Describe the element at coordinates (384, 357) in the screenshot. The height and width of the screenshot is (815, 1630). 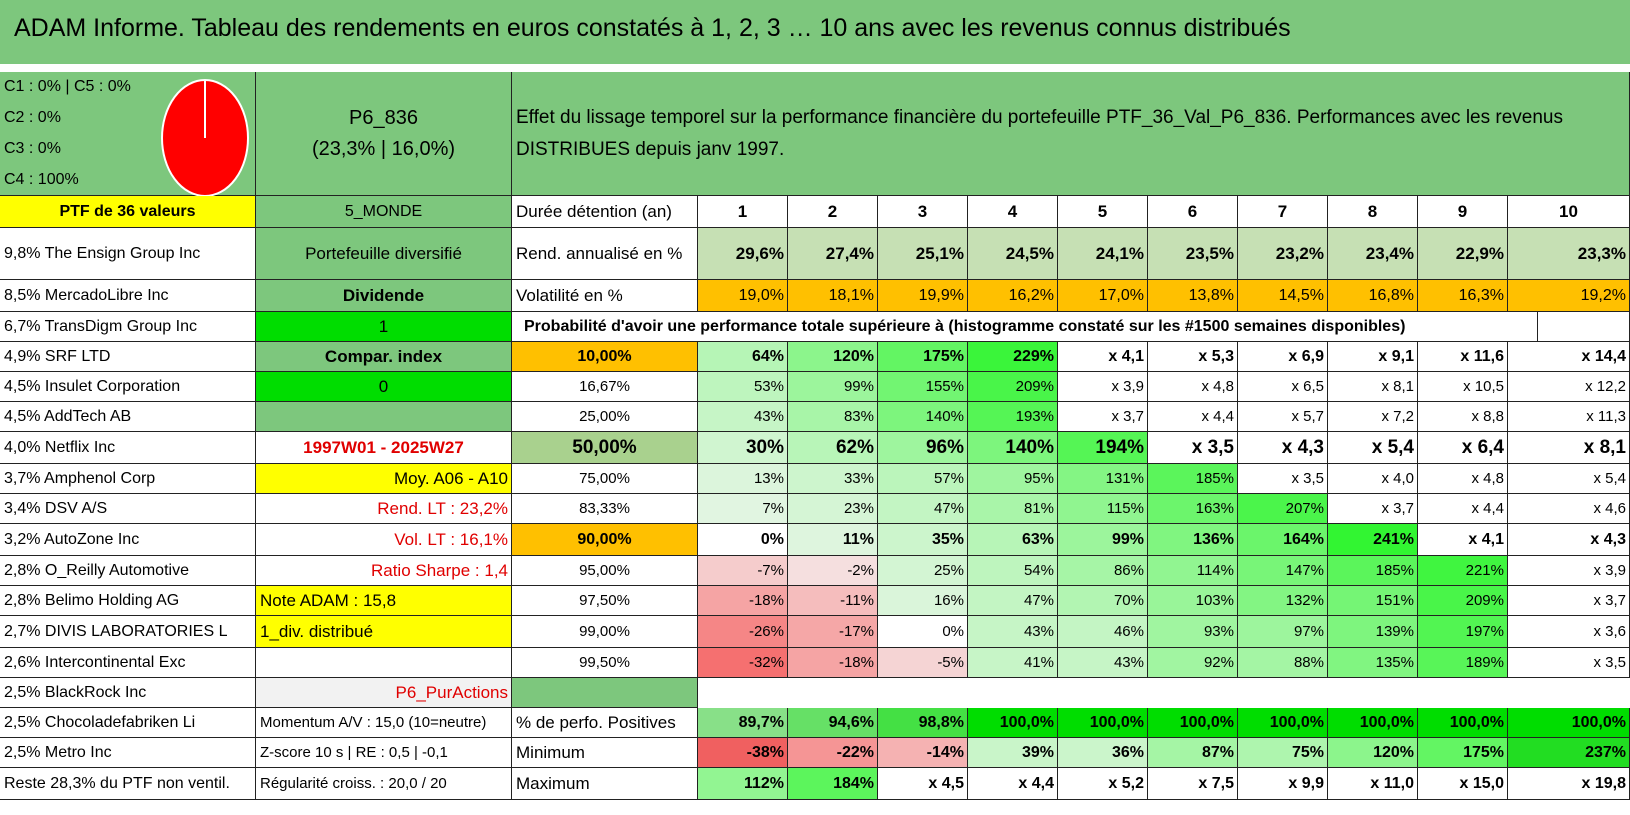
I see `info-cell-4: Compar. index` at that location.